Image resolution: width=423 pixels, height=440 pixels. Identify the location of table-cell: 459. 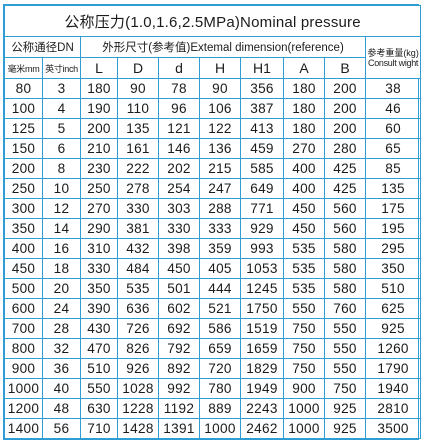
(262, 148).